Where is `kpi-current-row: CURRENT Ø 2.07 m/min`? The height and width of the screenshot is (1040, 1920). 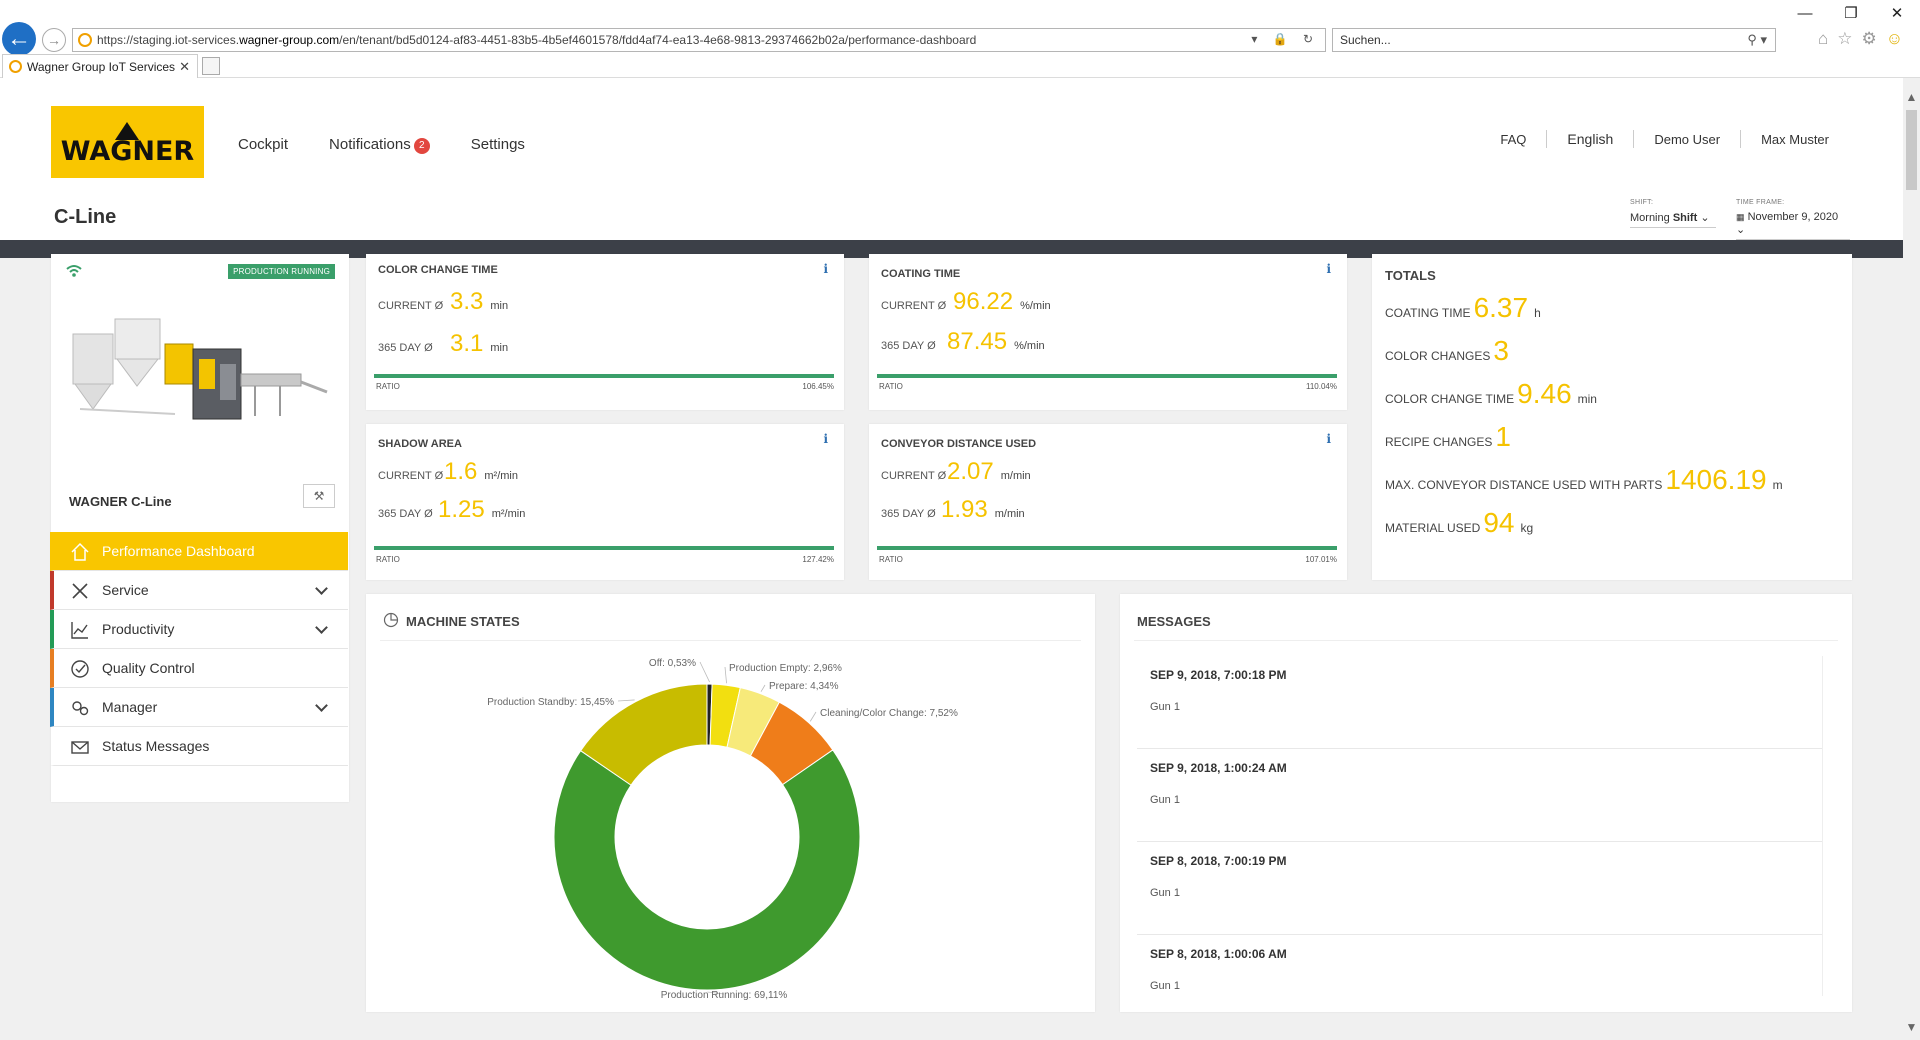
kpi-current-row: CURRENT Ø 2.07 m/min is located at coordinates (956, 472).